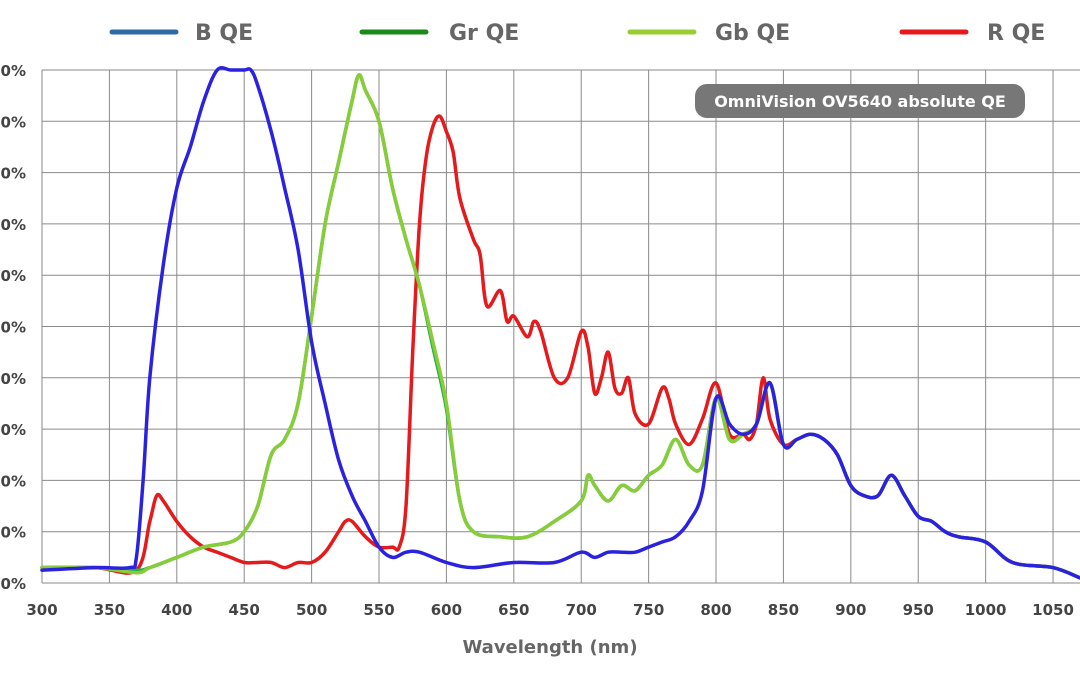 The height and width of the screenshot is (675, 1080). Describe the element at coordinates (13, 71) in the screenshot. I see `y-tick-label: 100%` at that location.